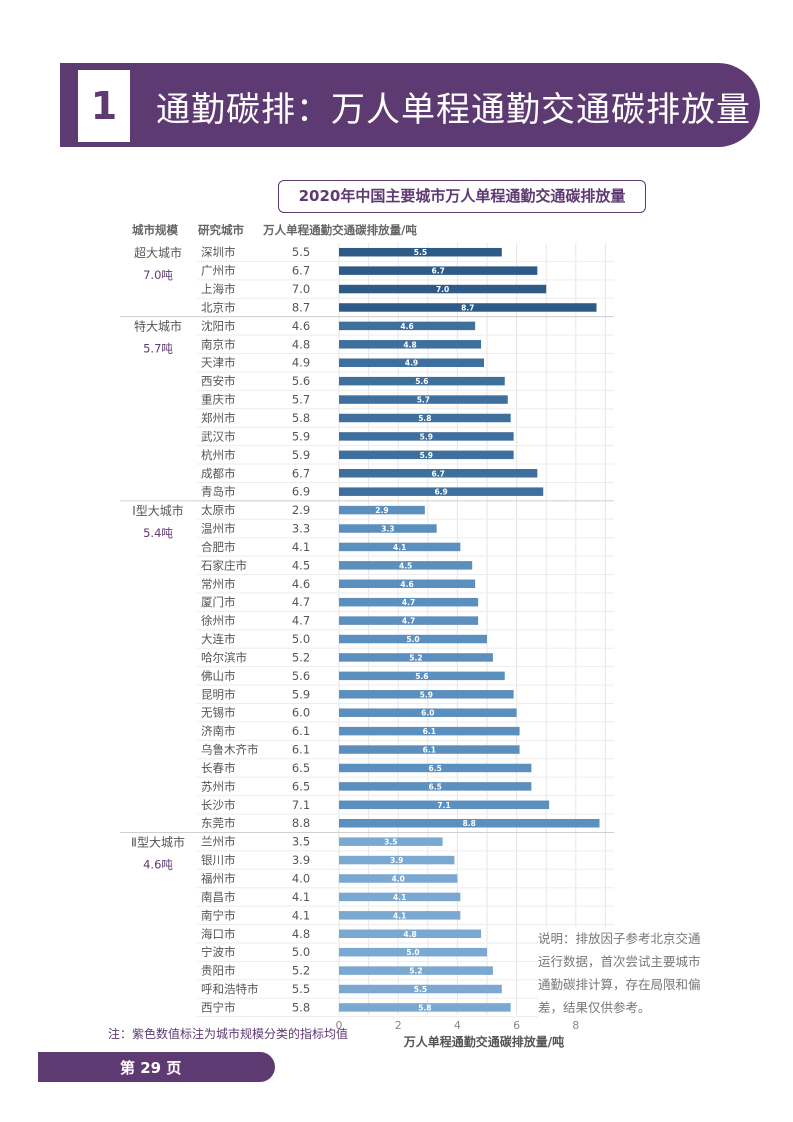  What do you see at coordinates (301, 713) in the screenshot?
I see `value-label: 6.0` at bounding box center [301, 713].